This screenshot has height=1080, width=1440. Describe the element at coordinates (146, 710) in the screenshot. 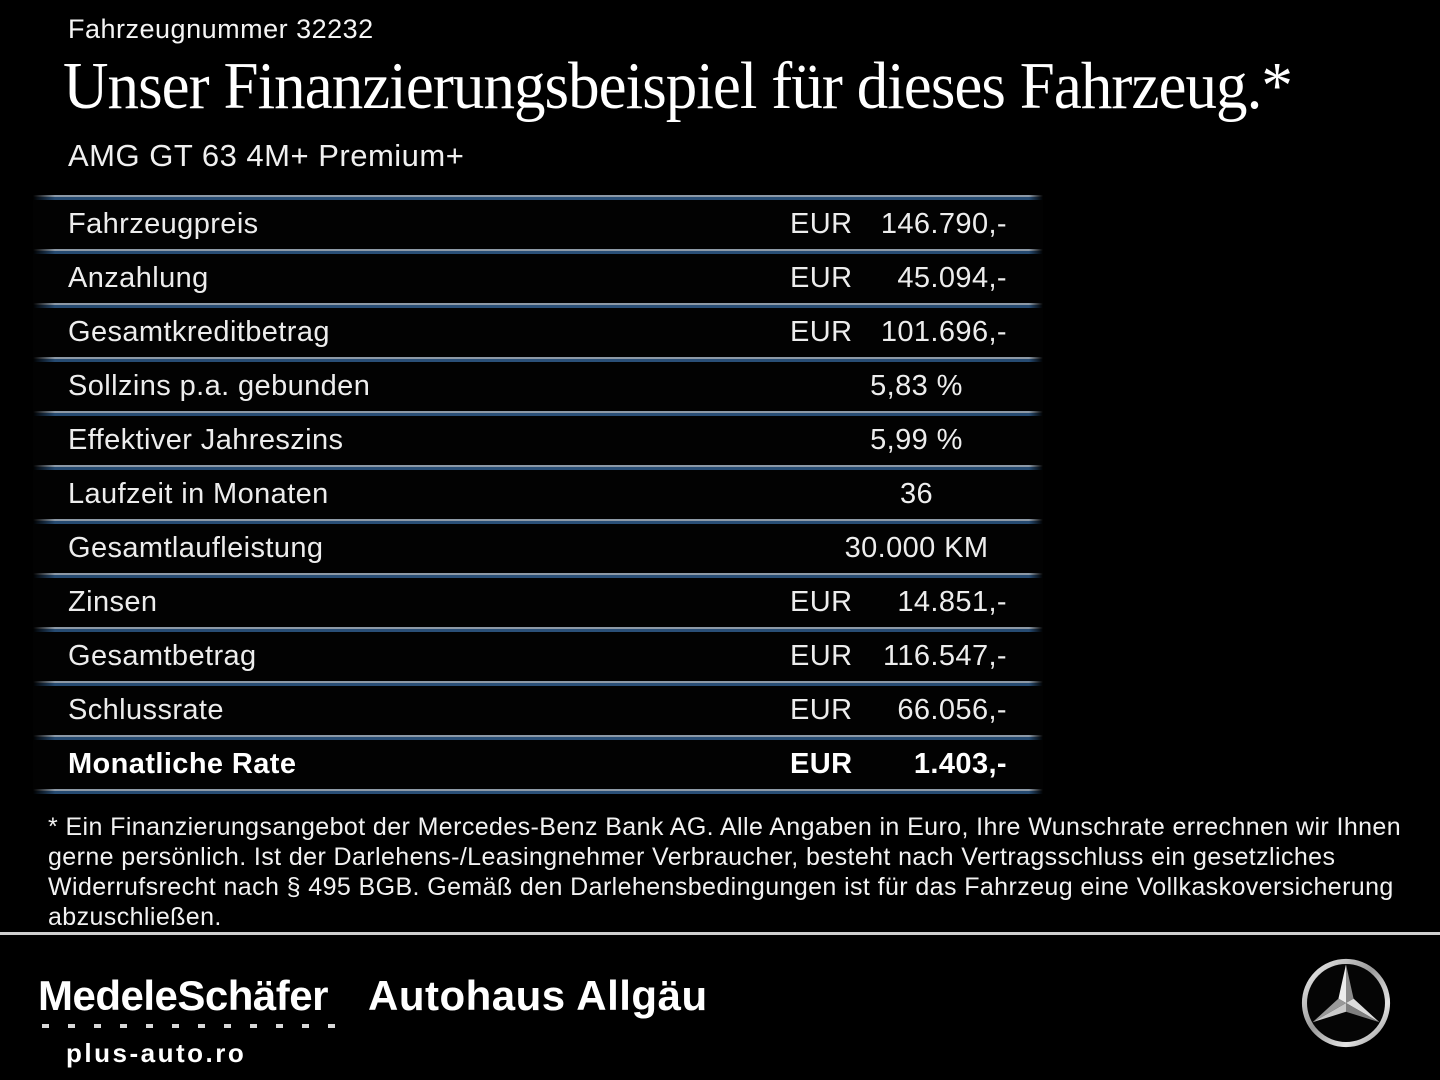

I see `row-label: Schlussrate` at that location.